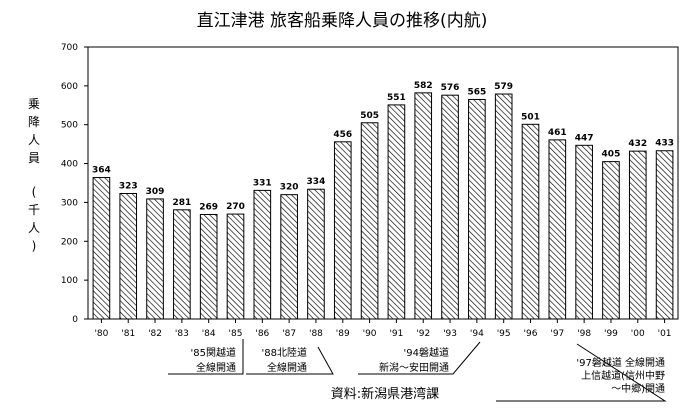  Describe the element at coordinates (396, 98) in the screenshot. I see `data-label: 551` at that location.